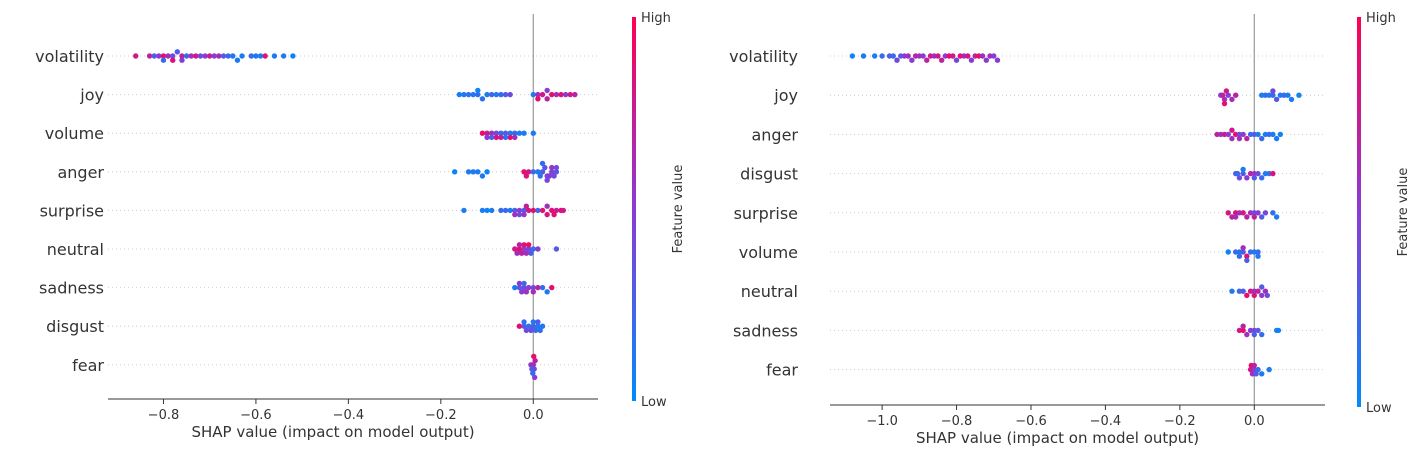 The width and height of the screenshot is (1410, 451). Describe the element at coordinates (769, 291) in the screenshot. I see `feature-label: neutral` at that location.